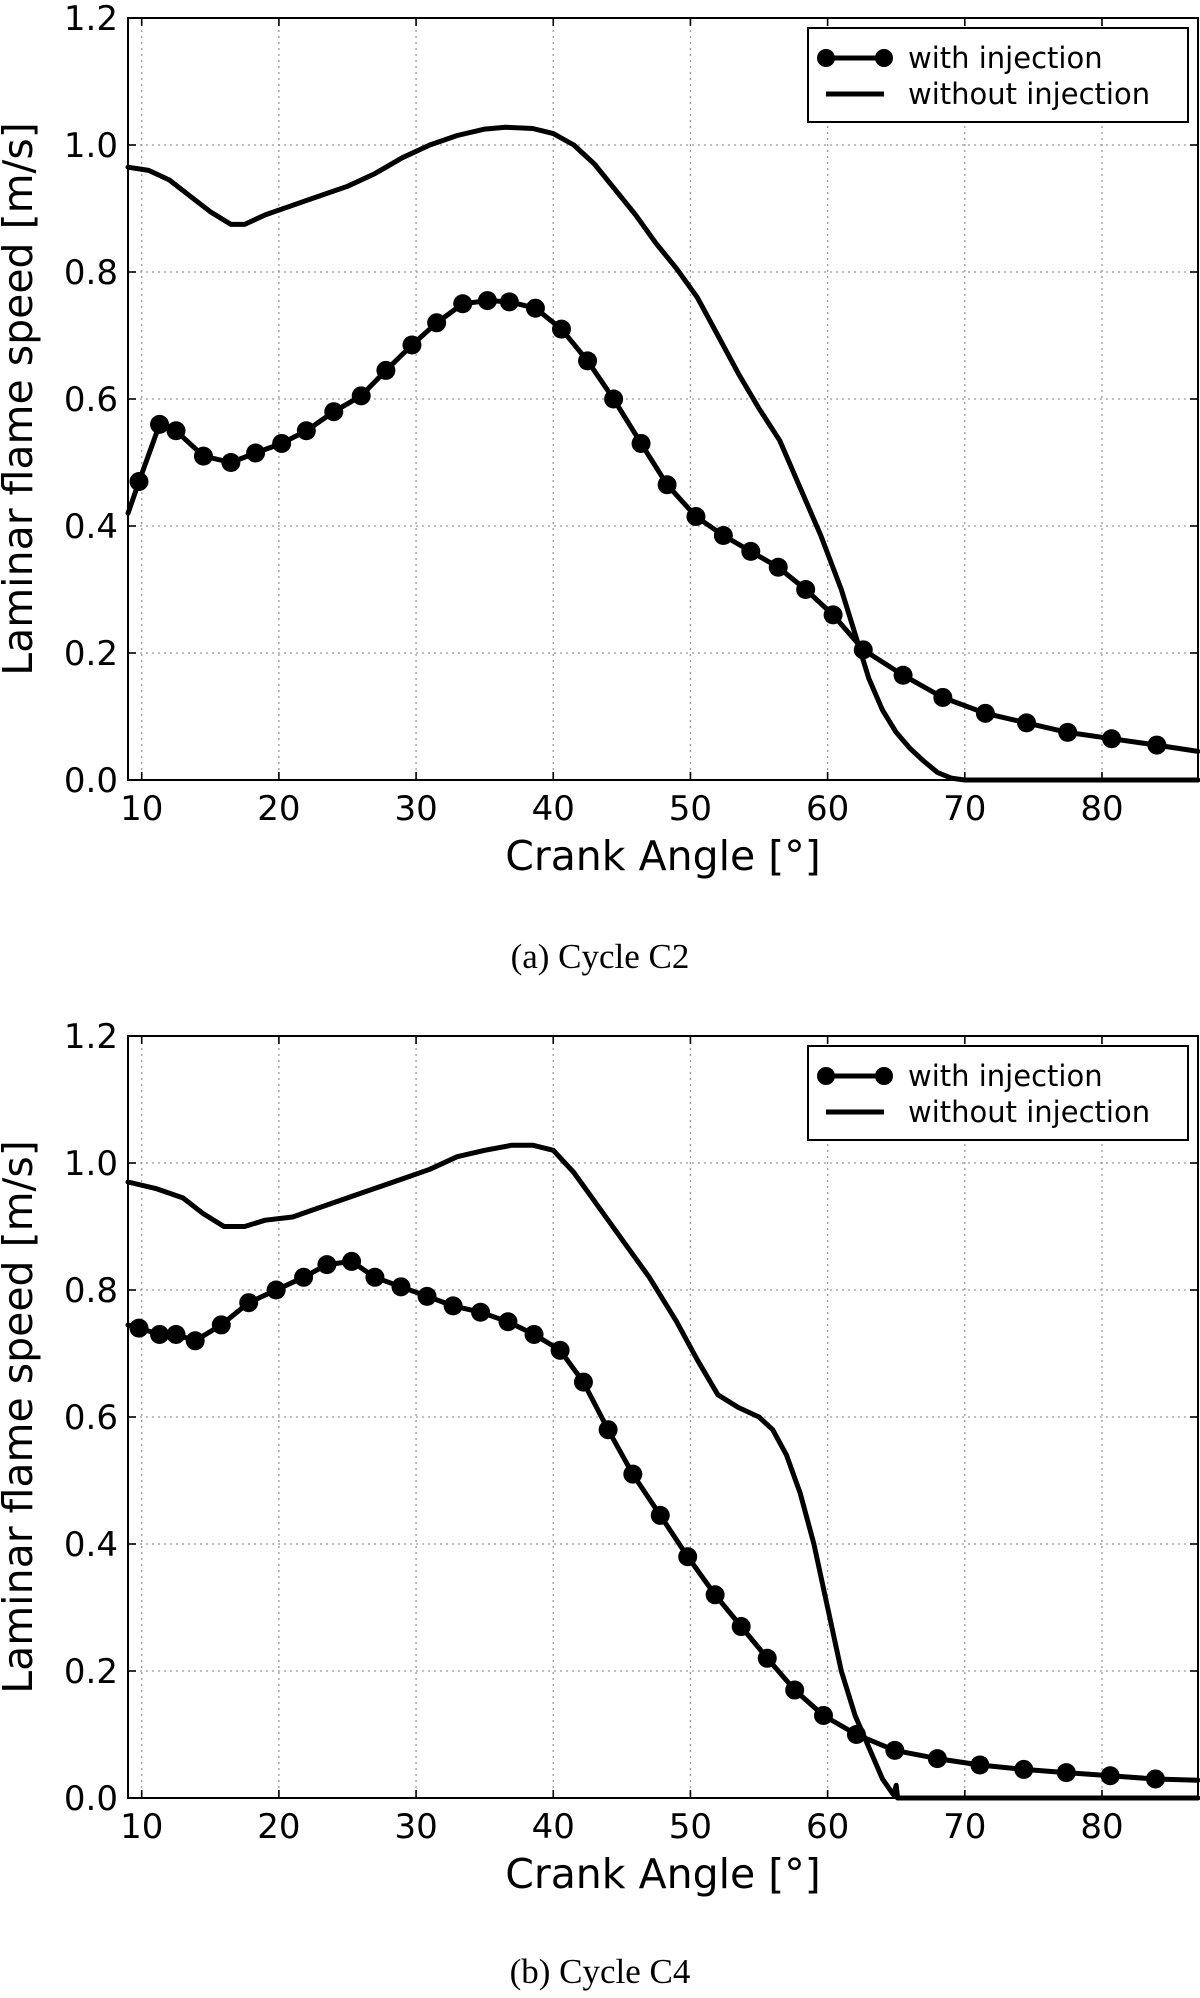  Describe the element at coordinates (1005, 58) in the screenshot. I see `legend-label-with-injection: with injection` at that location.